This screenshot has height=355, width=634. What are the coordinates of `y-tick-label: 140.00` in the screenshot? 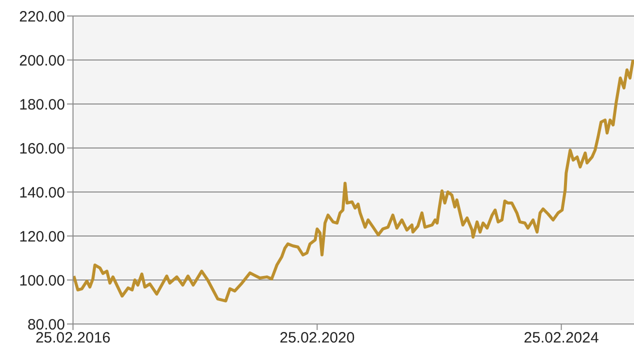 It's located at (42, 193).